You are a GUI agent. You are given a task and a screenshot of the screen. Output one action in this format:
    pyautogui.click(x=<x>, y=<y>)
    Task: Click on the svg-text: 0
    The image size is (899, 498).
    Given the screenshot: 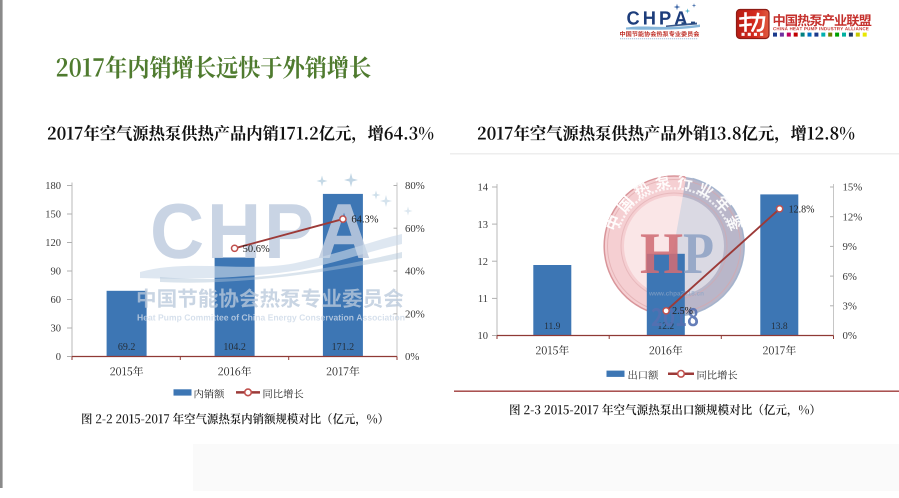 What is the action you would take?
    pyautogui.click(x=58, y=357)
    